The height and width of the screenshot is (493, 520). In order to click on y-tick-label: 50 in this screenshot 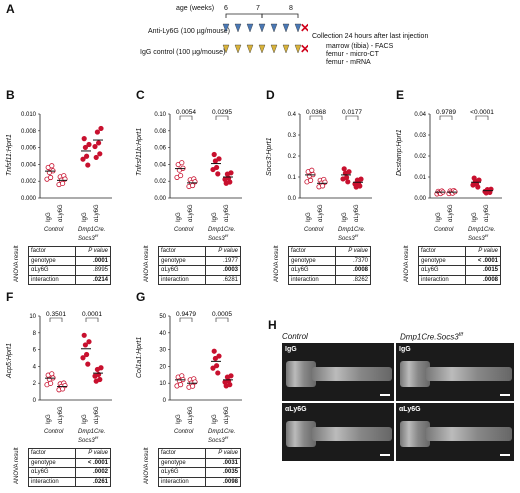, I will do `click(162, 317)`.